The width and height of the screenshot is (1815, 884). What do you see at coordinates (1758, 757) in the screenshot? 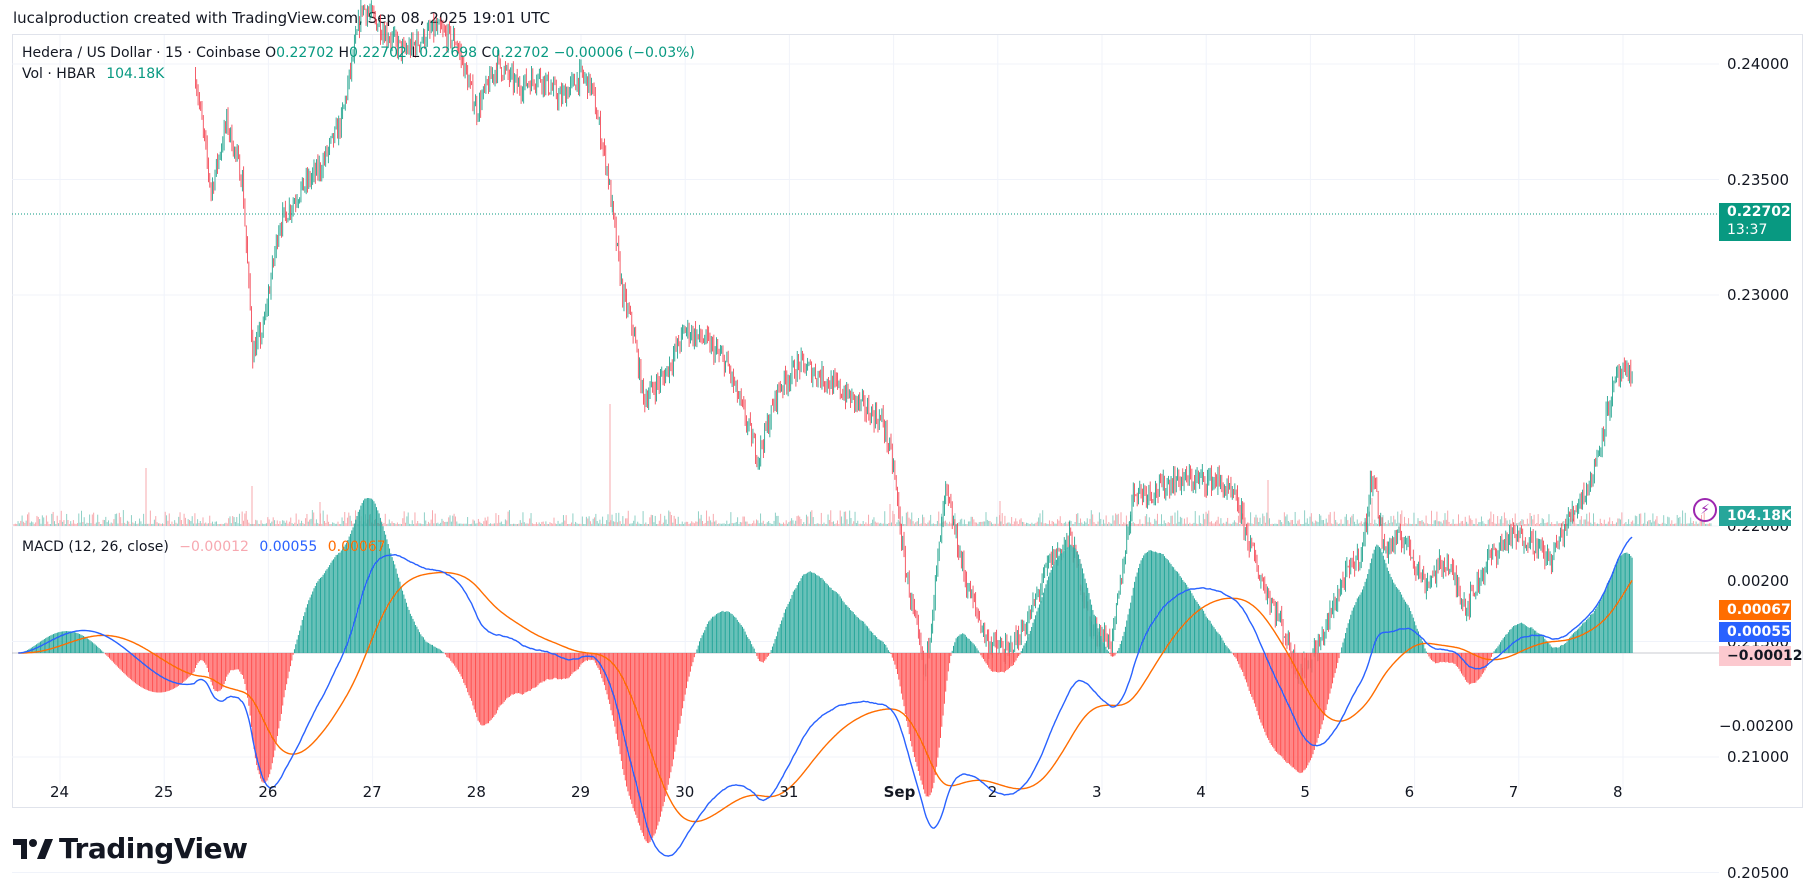
I see `price-tick-label: 0.21000` at bounding box center [1758, 757].